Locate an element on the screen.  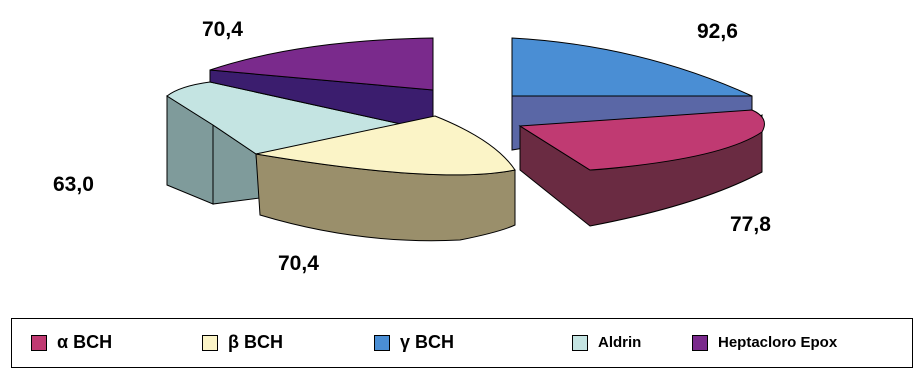
legend-item-hepta: Heptacloro Epox is located at coordinates (764, 342).